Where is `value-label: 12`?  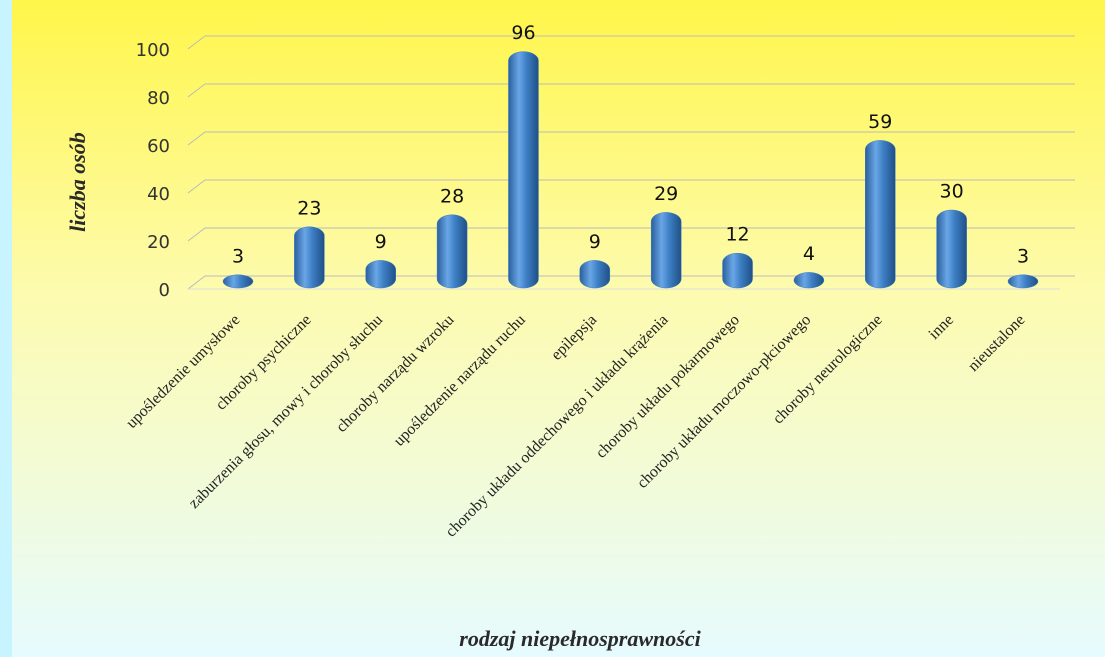 value-label: 12 is located at coordinates (737, 235).